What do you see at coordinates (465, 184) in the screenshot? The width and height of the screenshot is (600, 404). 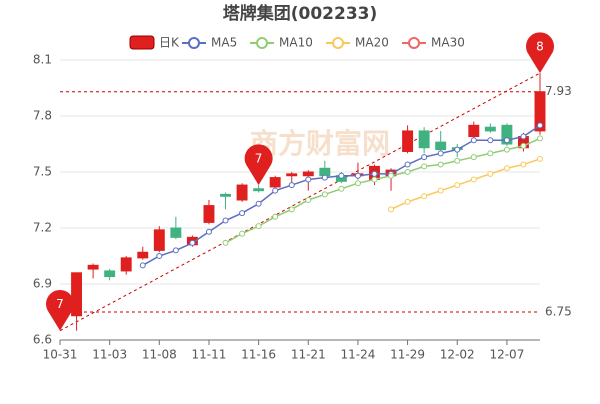 I see `ma-line` at bounding box center [465, 184].